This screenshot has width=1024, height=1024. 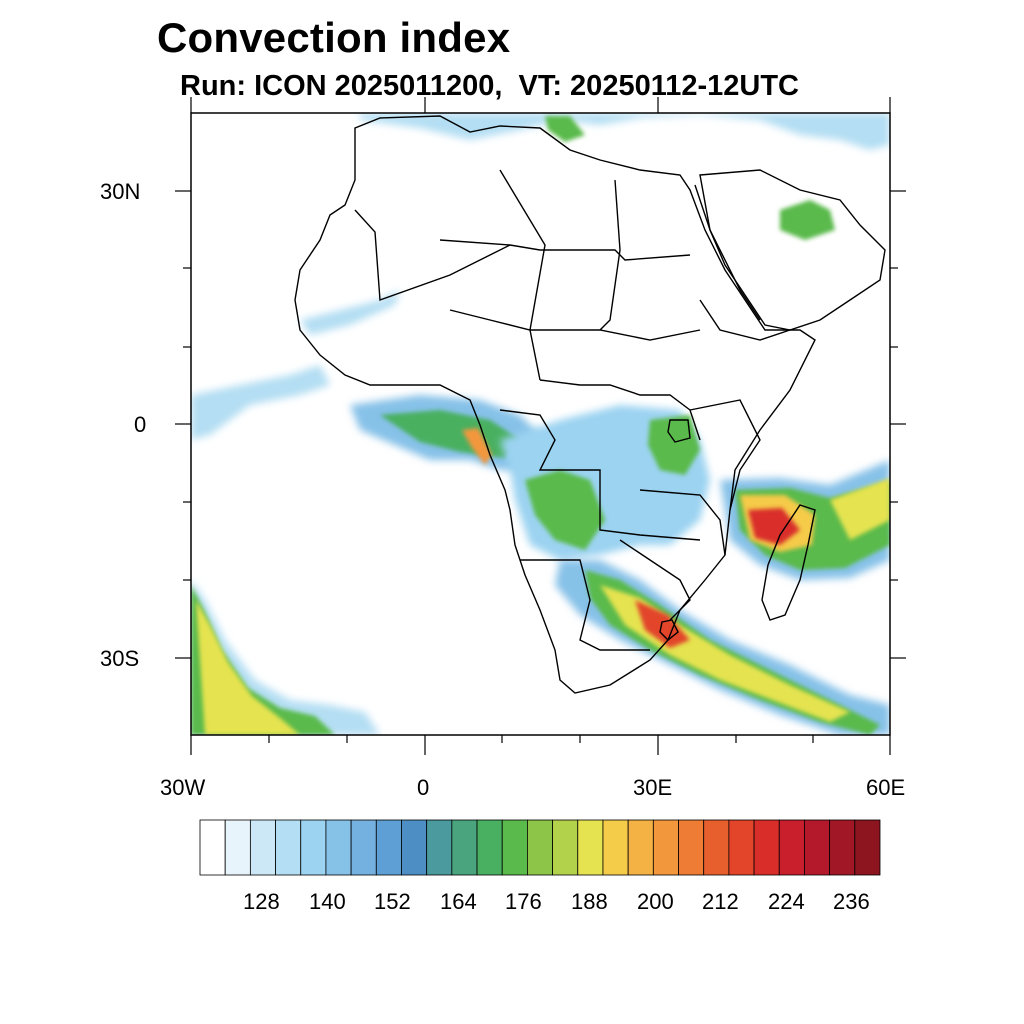 What do you see at coordinates (327, 901) in the screenshot?
I see `colorbar-label-140: 140` at bounding box center [327, 901].